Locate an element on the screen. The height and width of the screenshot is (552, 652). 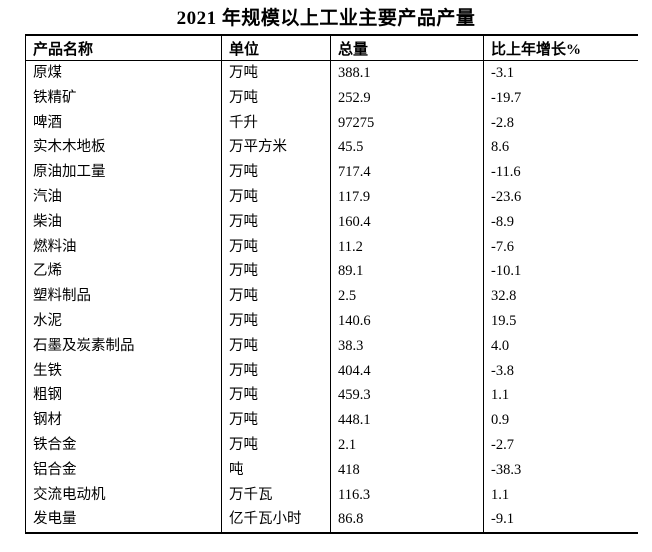
product-name-cell: 铝合金 is located at coordinates (123, 470).